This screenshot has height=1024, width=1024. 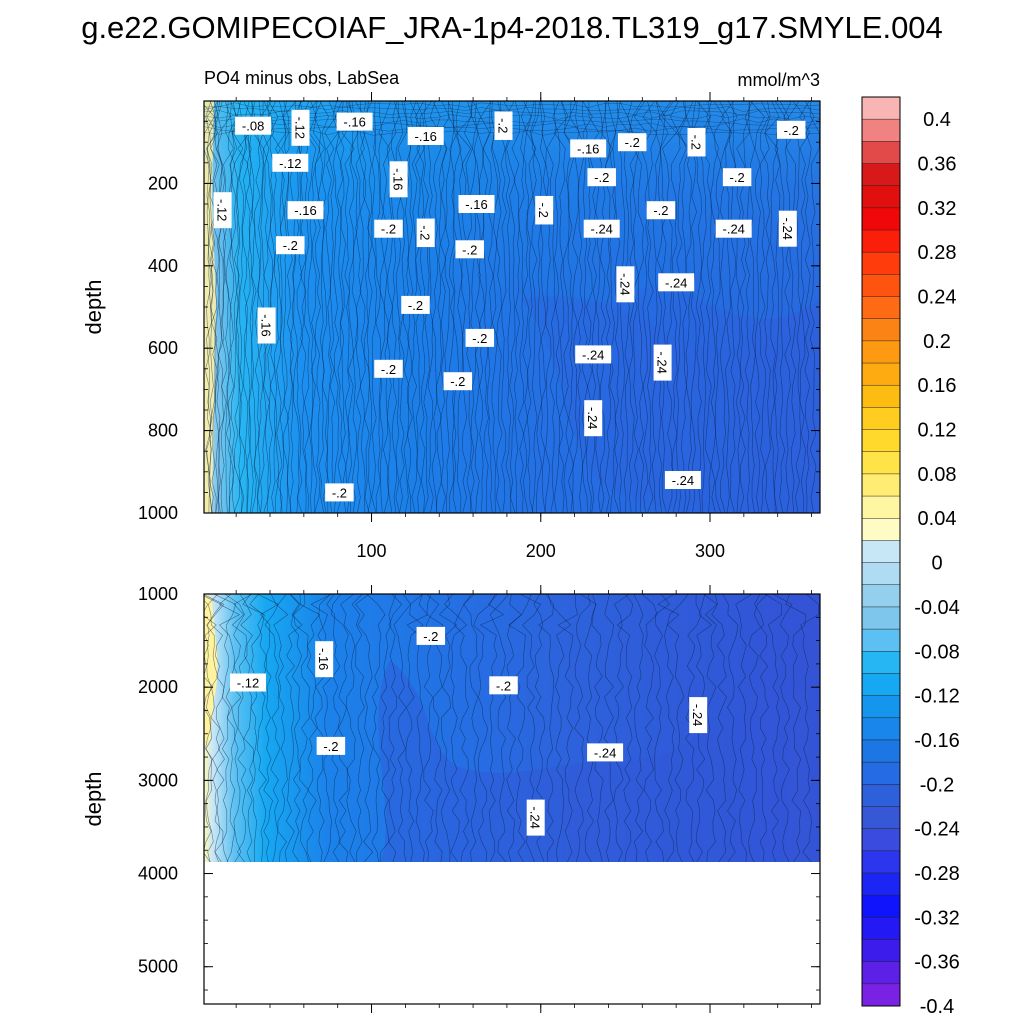 What do you see at coordinates (248, 683) in the screenshot?
I see `contour-label-text: -.12` at bounding box center [248, 683].